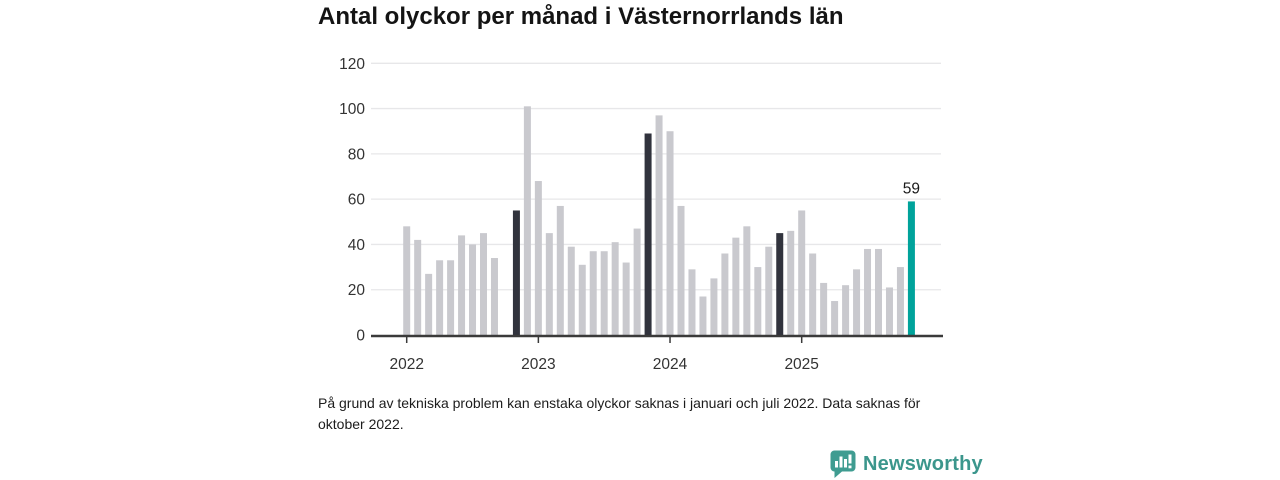 The height and width of the screenshot is (480, 1280). Describe the element at coordinates (670, 364) in the screenshot. I see `x-axis-tick-label-2024: 2024` at that location.